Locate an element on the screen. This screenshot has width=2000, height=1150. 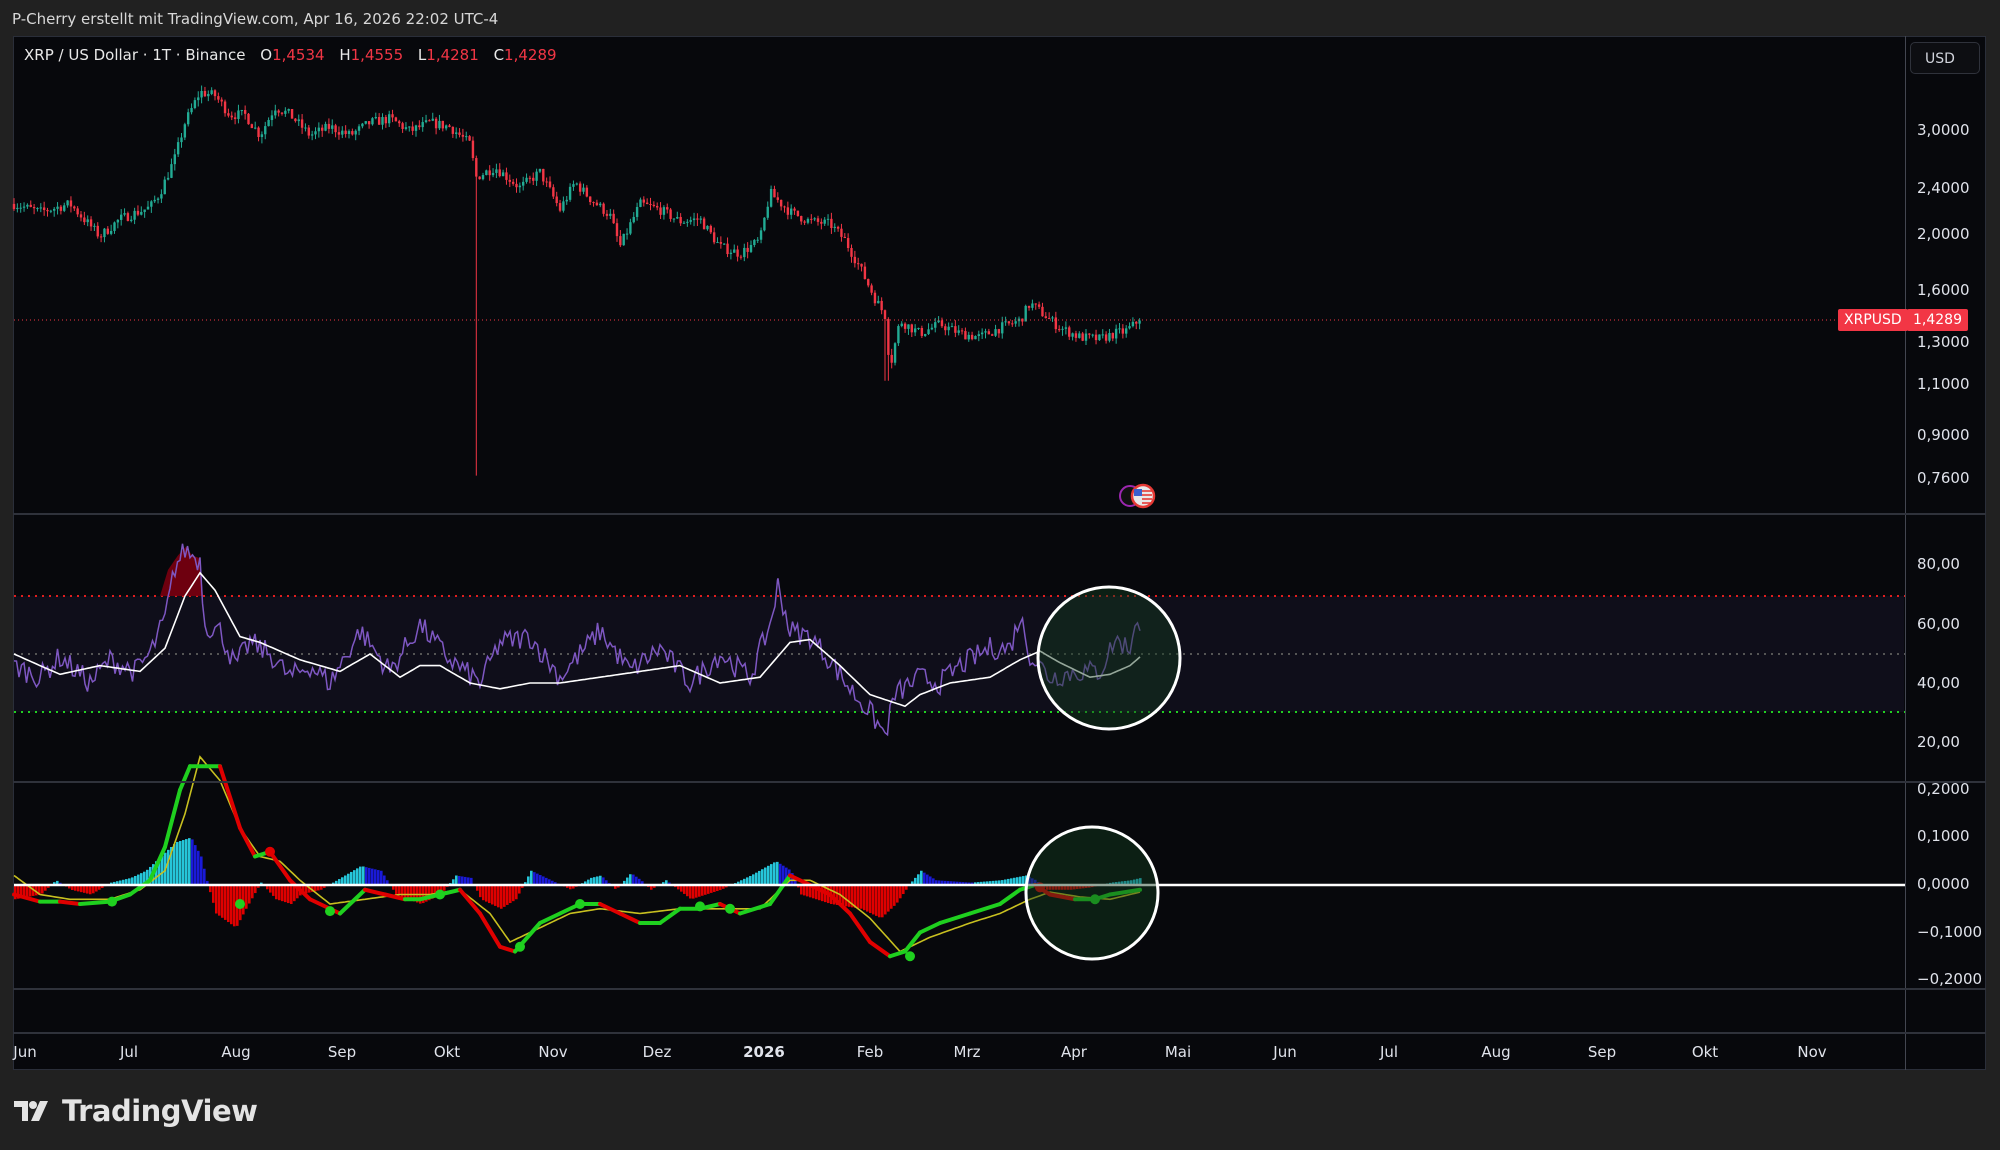
pane-separator-bottom is located at coordinates (999, 989).